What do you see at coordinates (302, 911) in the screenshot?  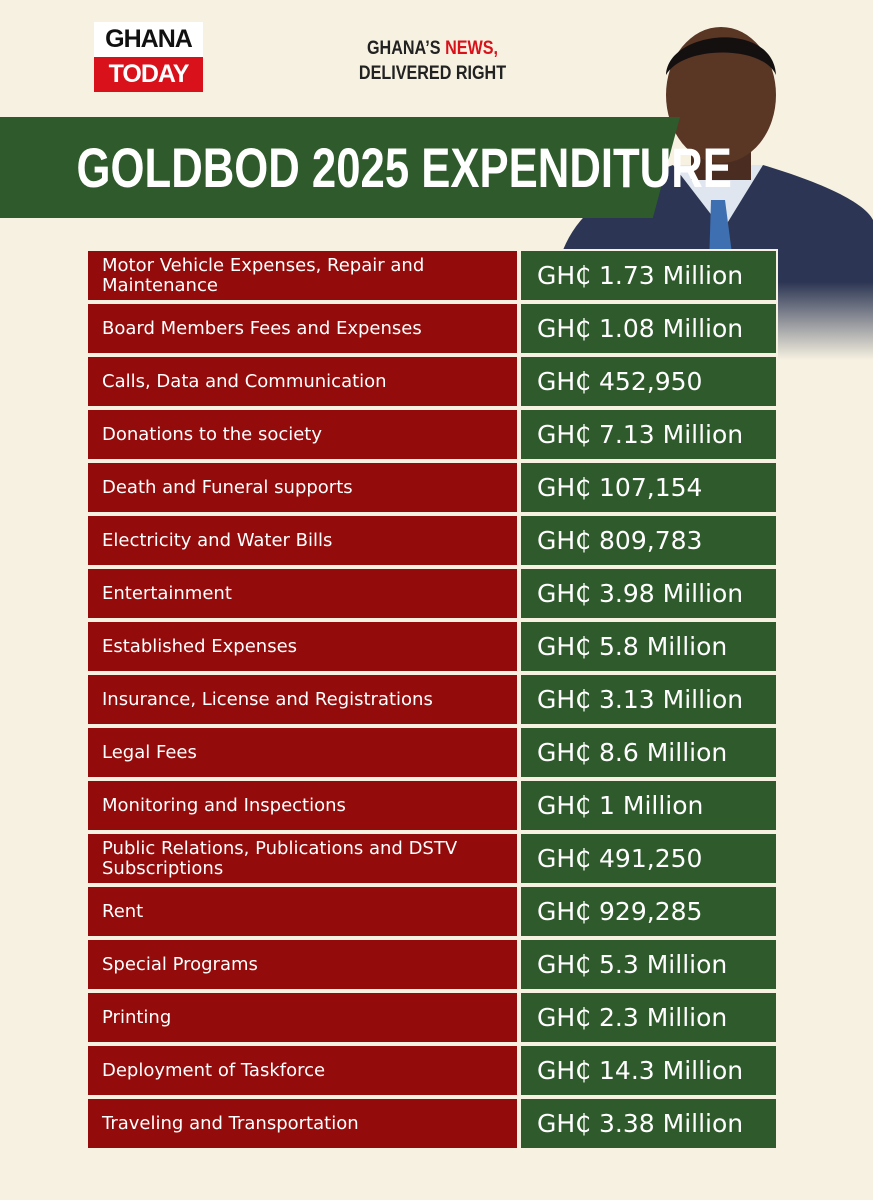 I see `expense-label: Rent` at bounding box center [302, 911].